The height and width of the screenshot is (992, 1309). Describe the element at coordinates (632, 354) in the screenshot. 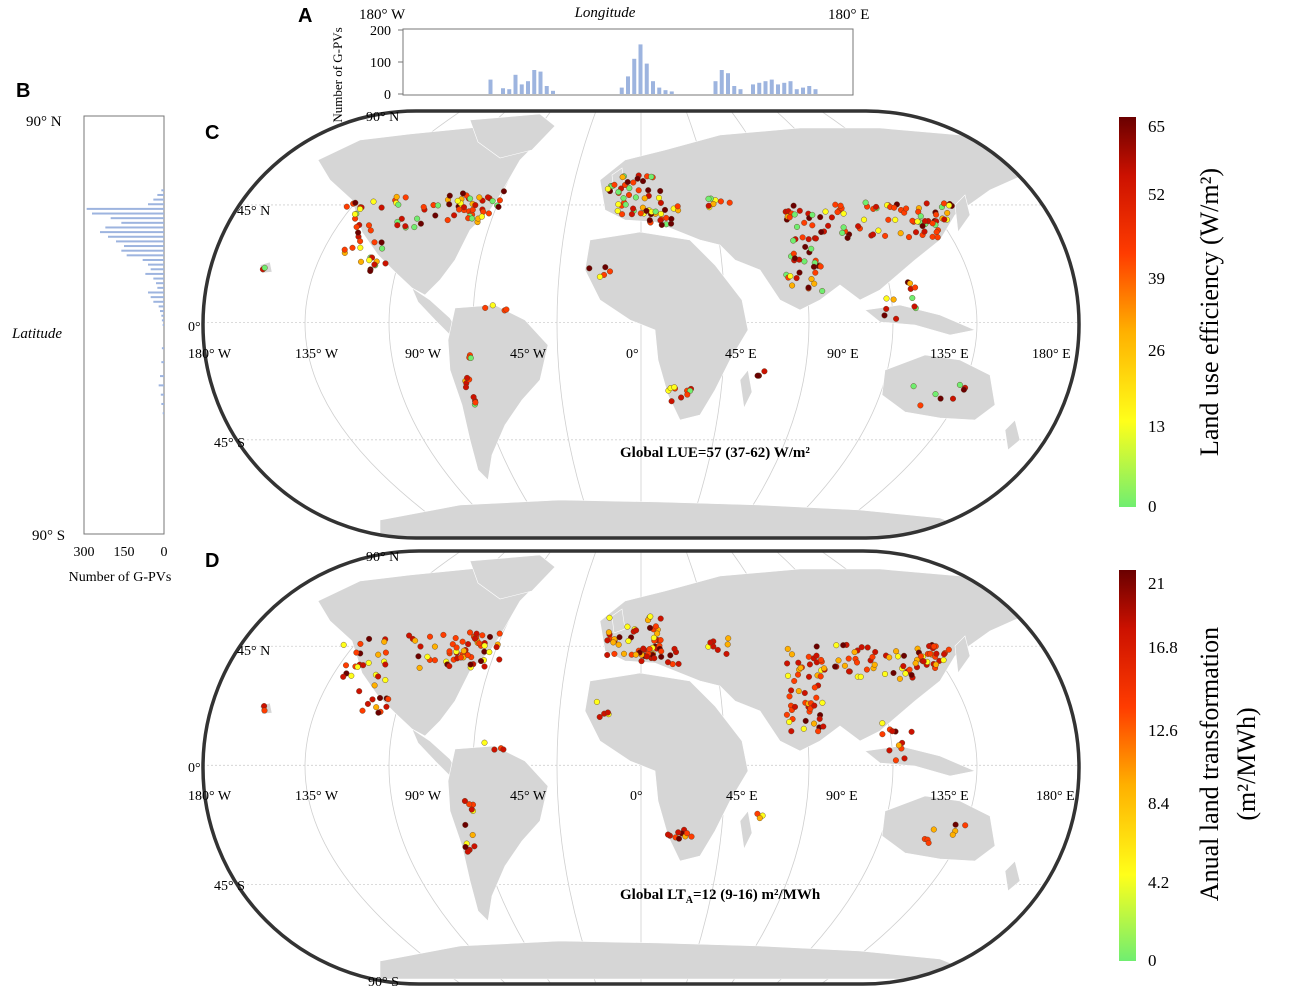

I see `map-c-lon-0: 0°` at that location.